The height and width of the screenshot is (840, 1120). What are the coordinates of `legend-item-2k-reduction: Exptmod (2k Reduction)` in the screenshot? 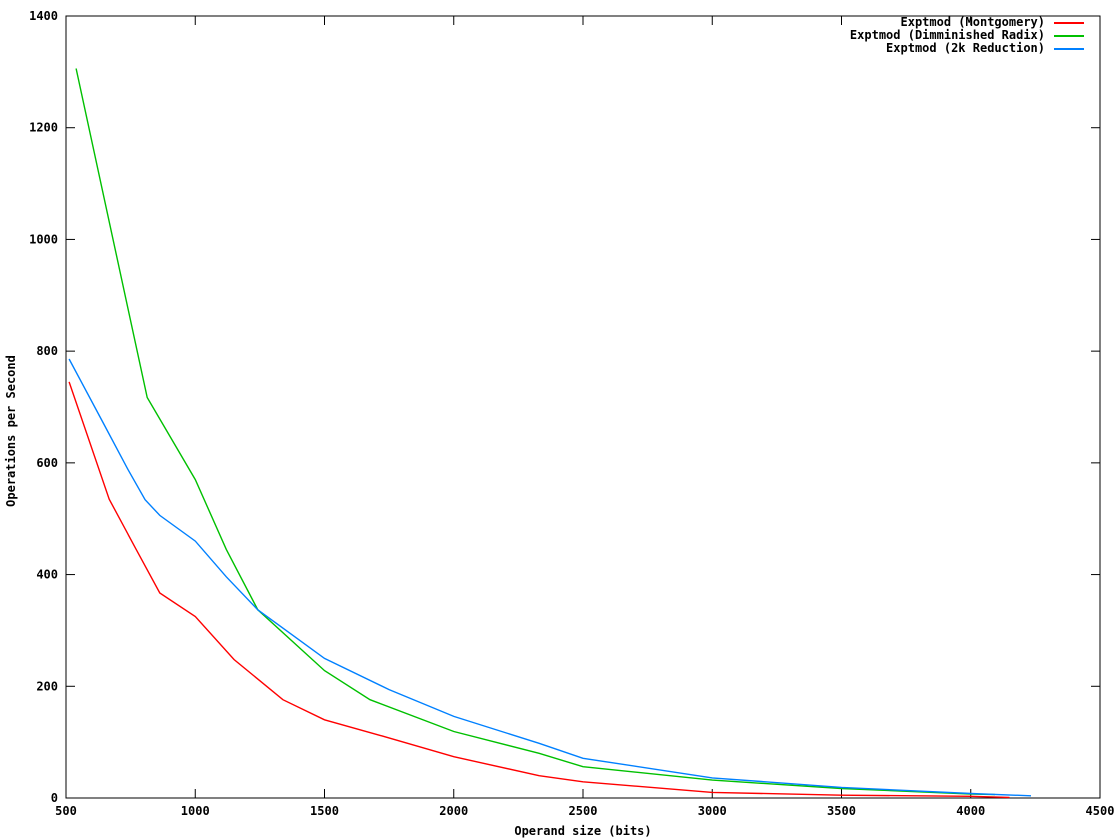 It's located at (967, 48).